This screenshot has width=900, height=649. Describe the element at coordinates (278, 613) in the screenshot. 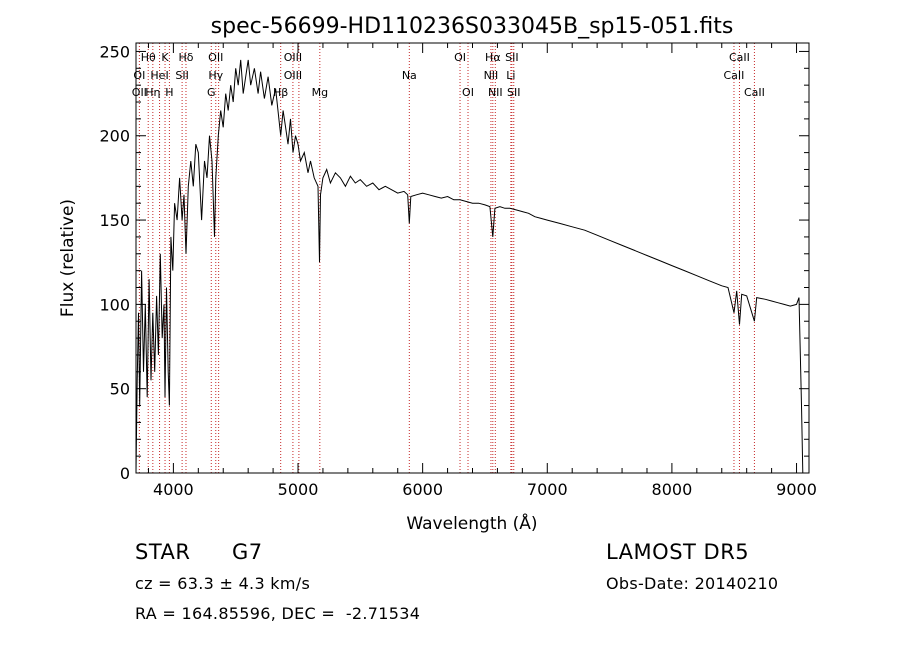

I see `coordinates-text: RA = 164.85596, DEC = -2.71534` at that location.